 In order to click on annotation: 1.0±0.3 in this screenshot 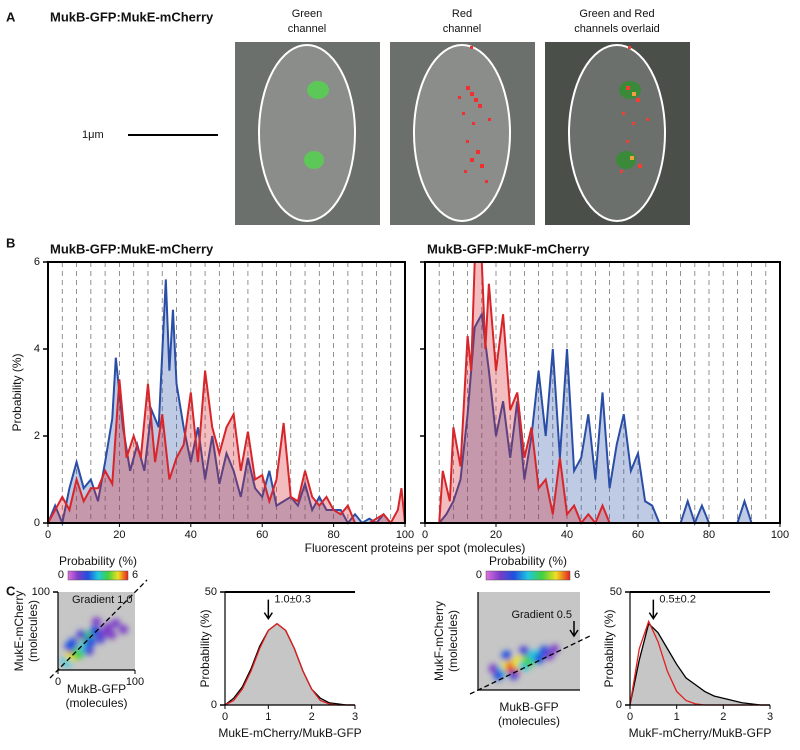, I will do `click(292, 600)`.